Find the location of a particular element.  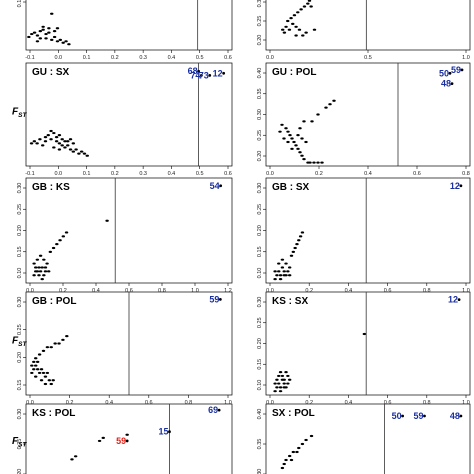

x-tick-label: 0.4 is located at coordinates (349, 403).